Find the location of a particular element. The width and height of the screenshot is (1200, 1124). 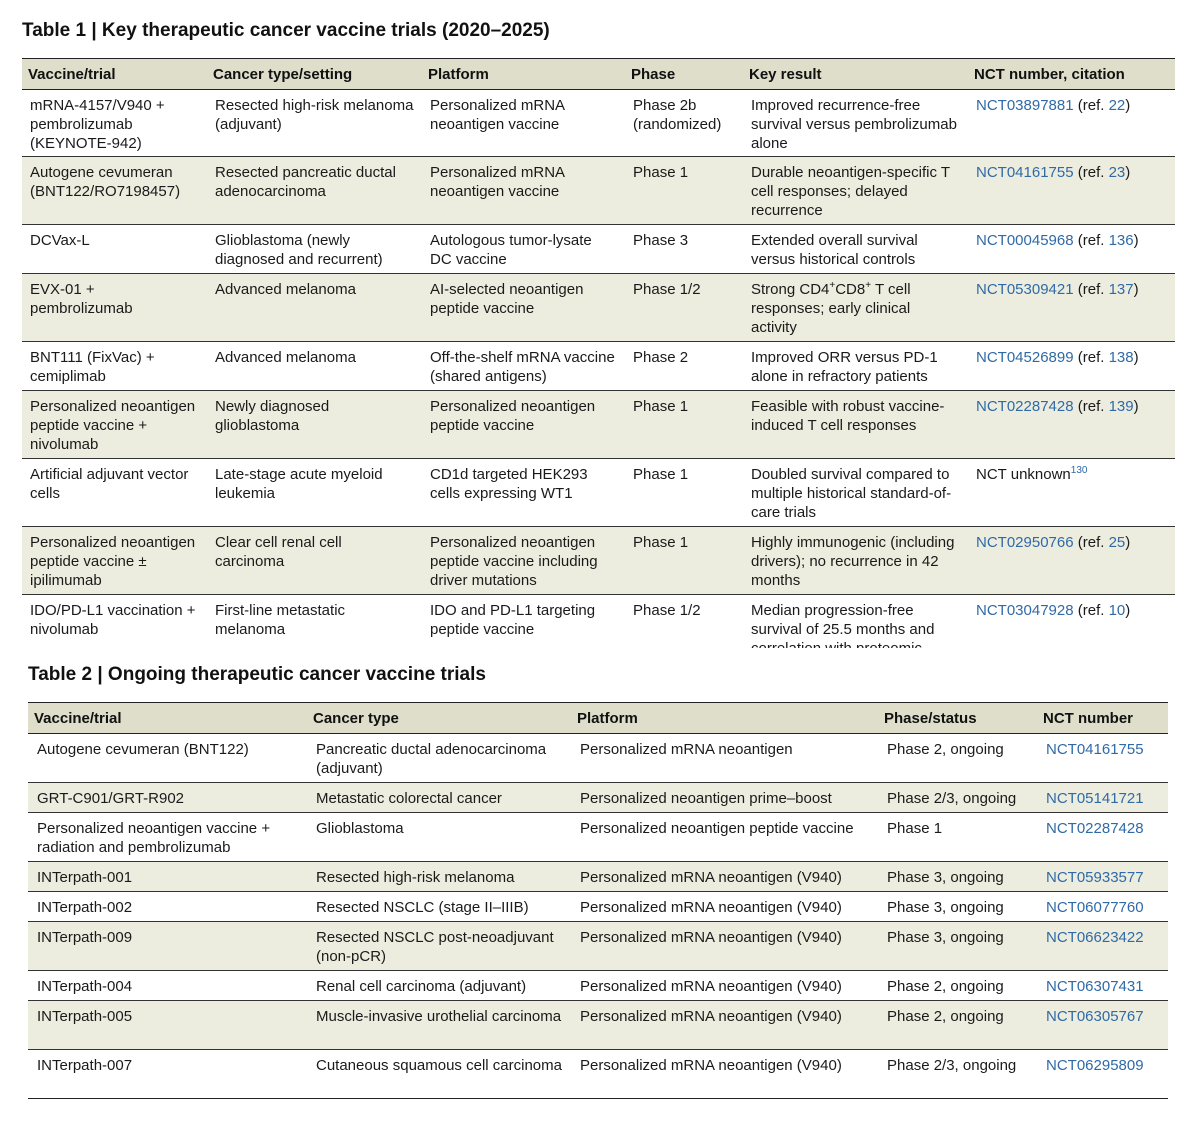

platform-cell: Autologous tumor-lysate DC vaccine is located at coordinates (523, 249).